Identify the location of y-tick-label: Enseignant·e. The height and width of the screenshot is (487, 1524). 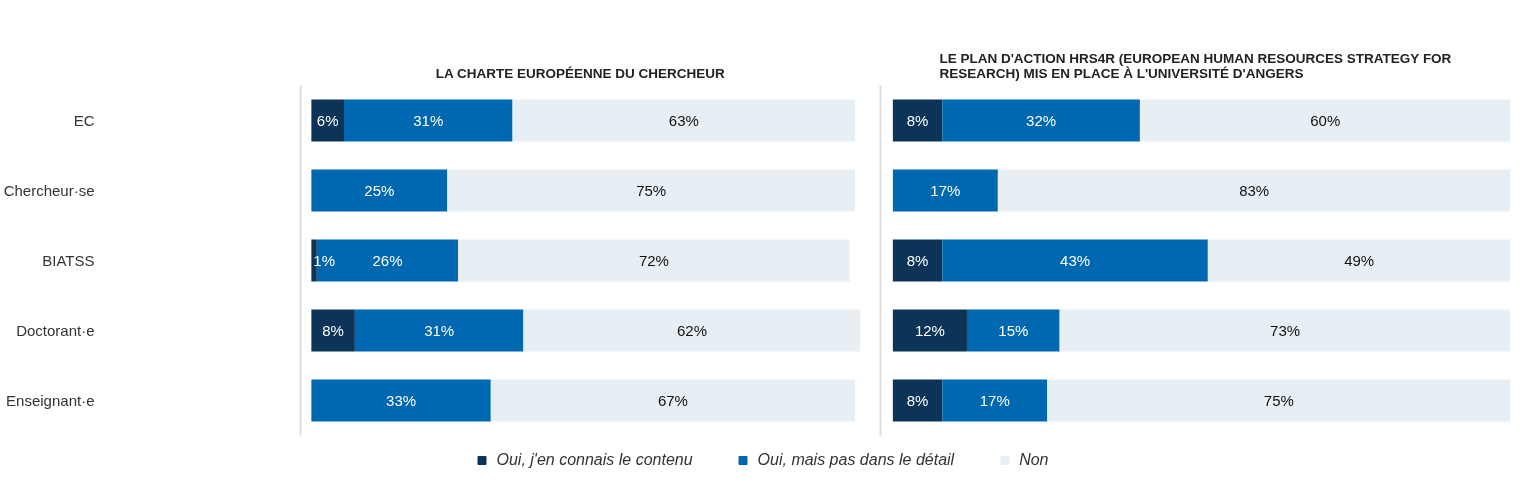
(50, 400).